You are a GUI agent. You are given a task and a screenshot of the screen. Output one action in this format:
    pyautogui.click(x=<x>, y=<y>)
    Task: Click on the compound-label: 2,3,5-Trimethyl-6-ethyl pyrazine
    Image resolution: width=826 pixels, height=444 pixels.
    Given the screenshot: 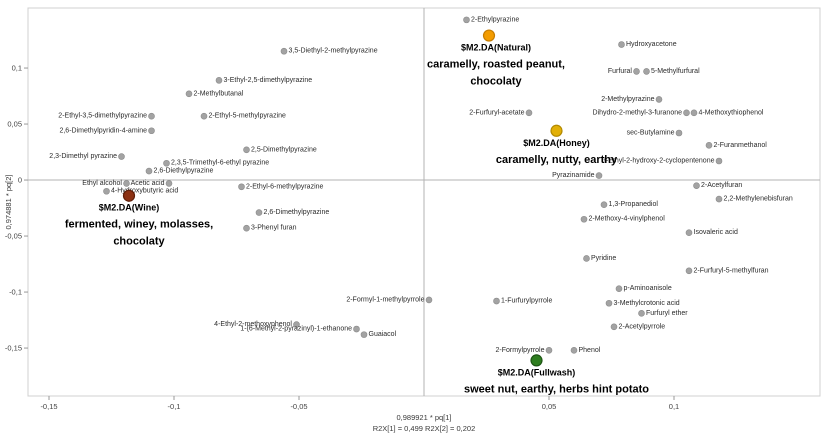 What is the action you would take?
    pyautogui.click(x=220, y=163)
    